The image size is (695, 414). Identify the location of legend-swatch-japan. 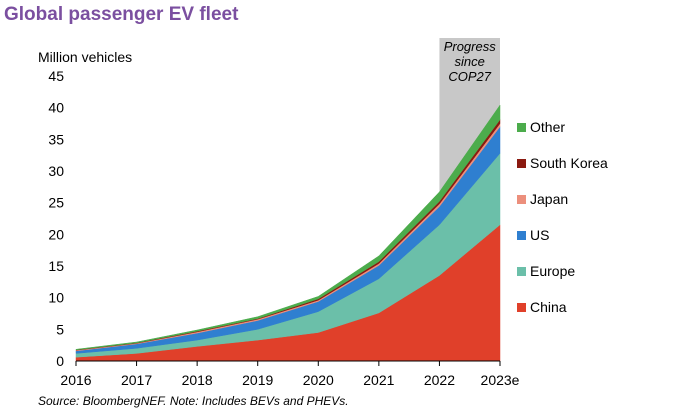
(521, 199).